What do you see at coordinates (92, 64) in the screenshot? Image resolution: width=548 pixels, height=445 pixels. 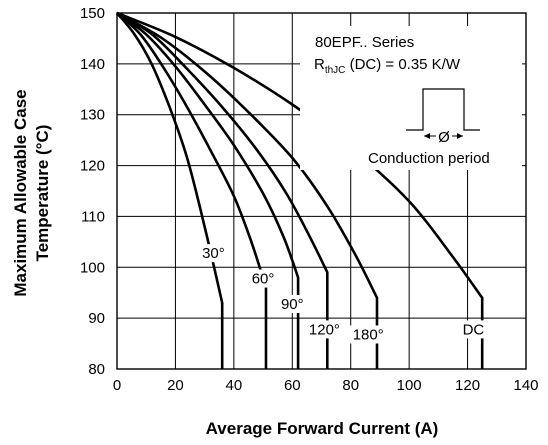 I see `y-tick-label: 140` at bounding box center [92, 64].